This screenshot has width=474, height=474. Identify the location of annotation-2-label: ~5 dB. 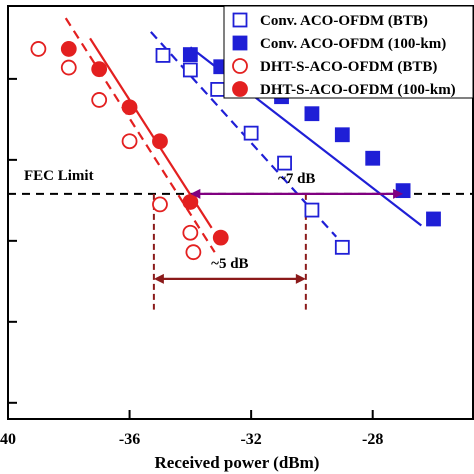
(229, 264).